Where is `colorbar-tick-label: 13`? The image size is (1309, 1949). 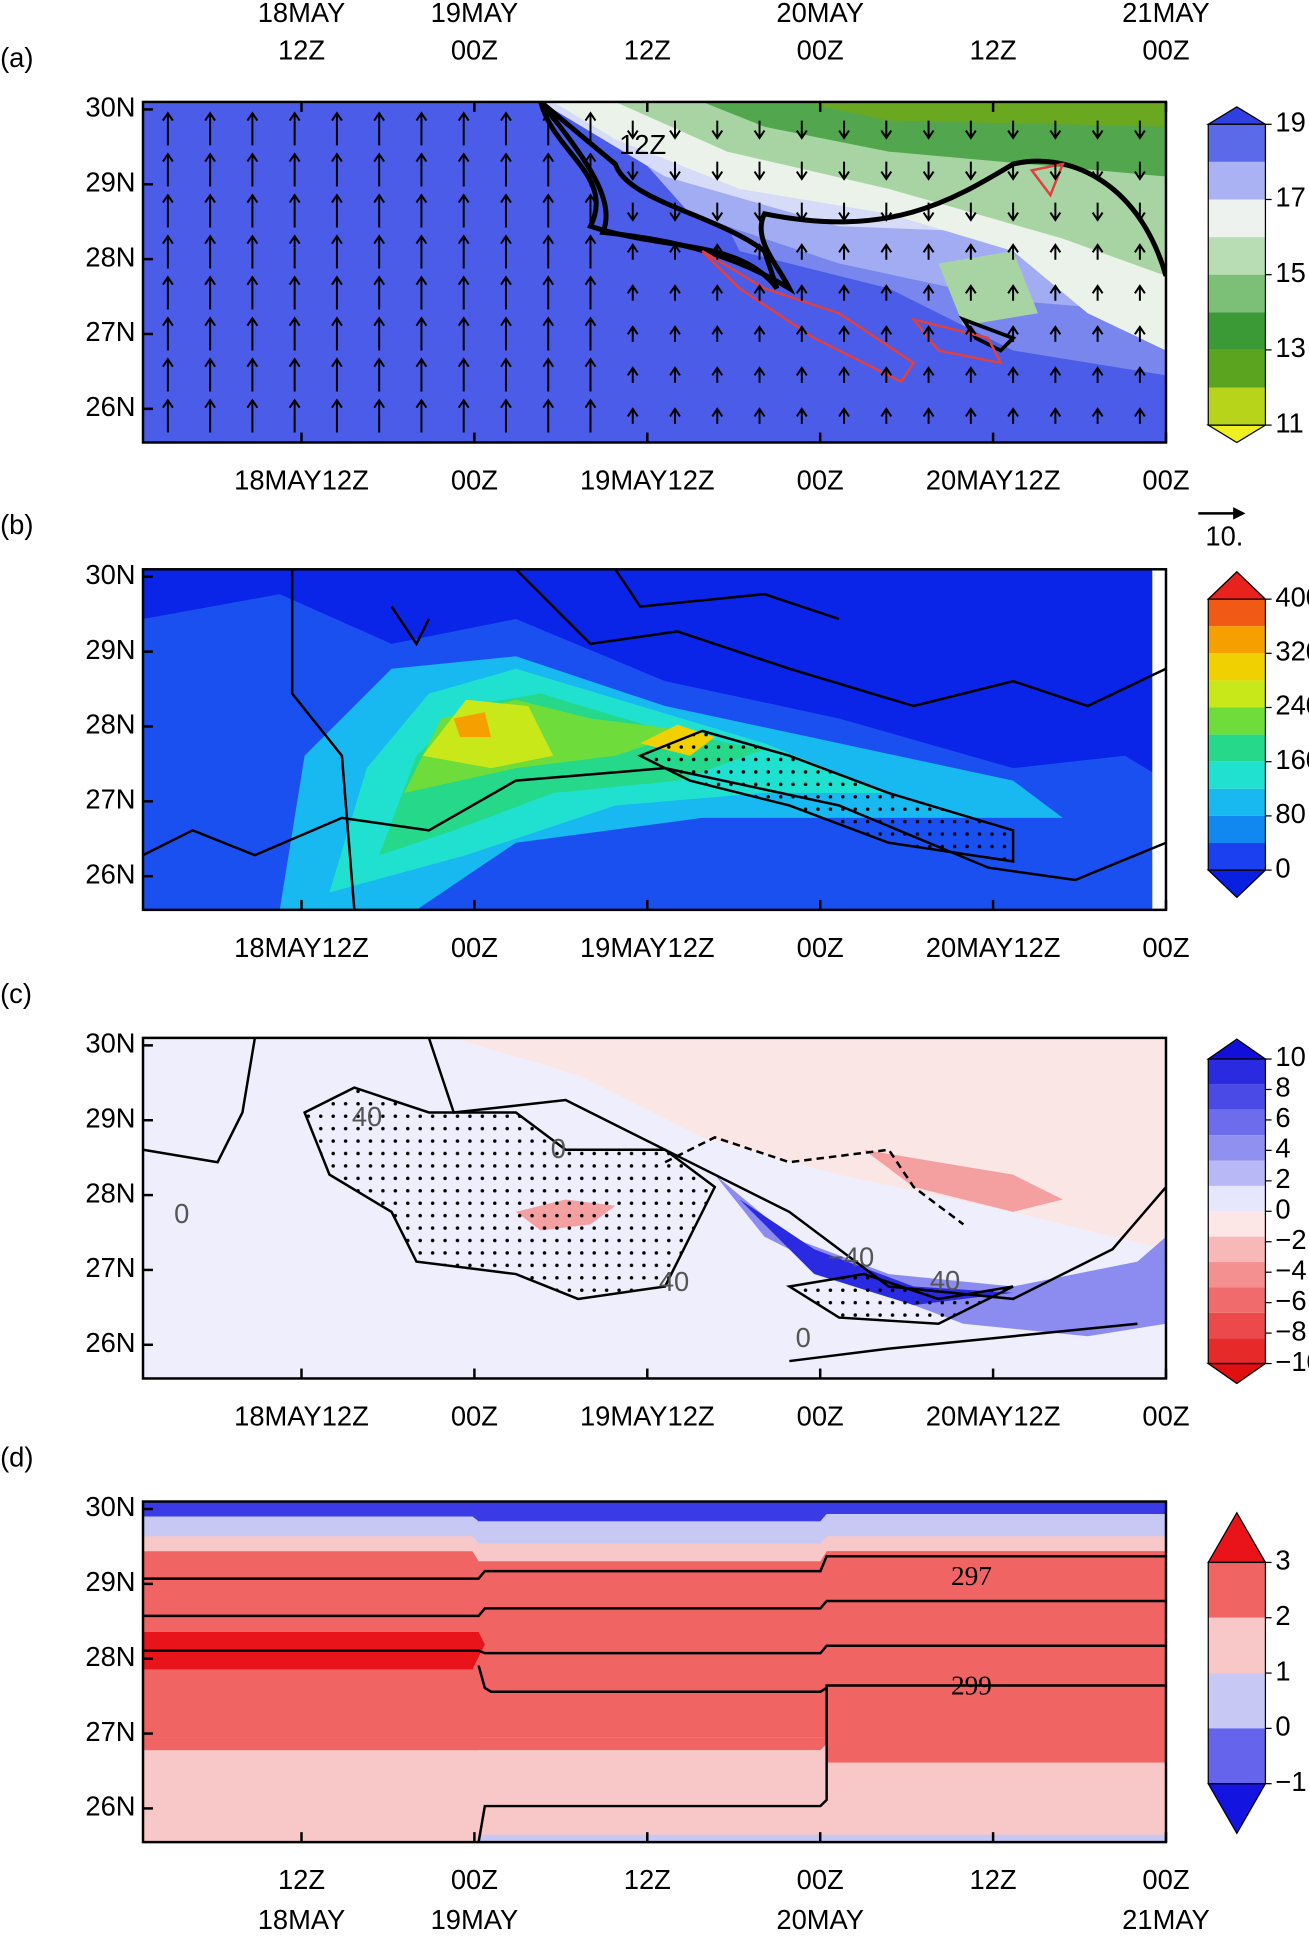 colorbar-tick-label: 13 is located at coordinates (1290, 347).